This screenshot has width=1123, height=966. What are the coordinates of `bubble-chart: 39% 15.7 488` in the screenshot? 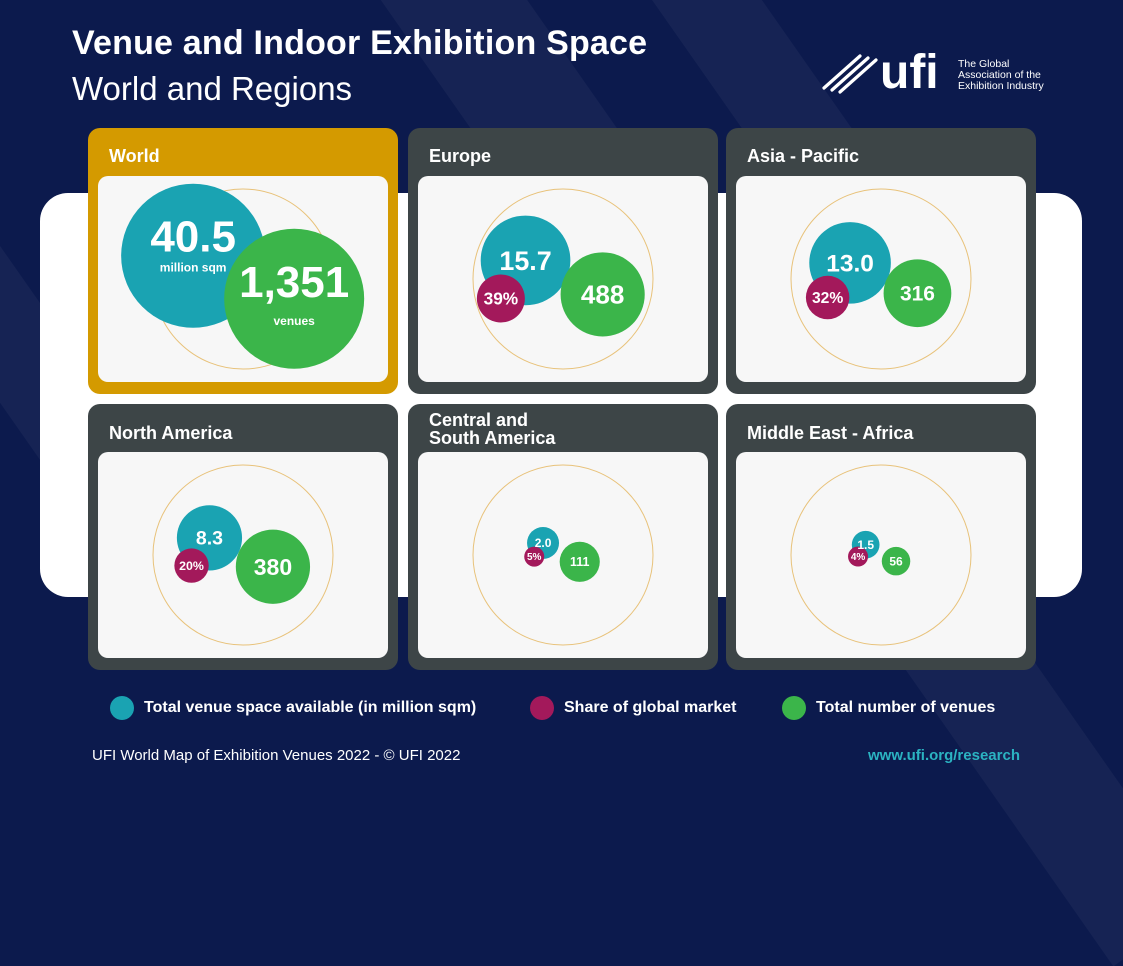 It's located at (563, 279).